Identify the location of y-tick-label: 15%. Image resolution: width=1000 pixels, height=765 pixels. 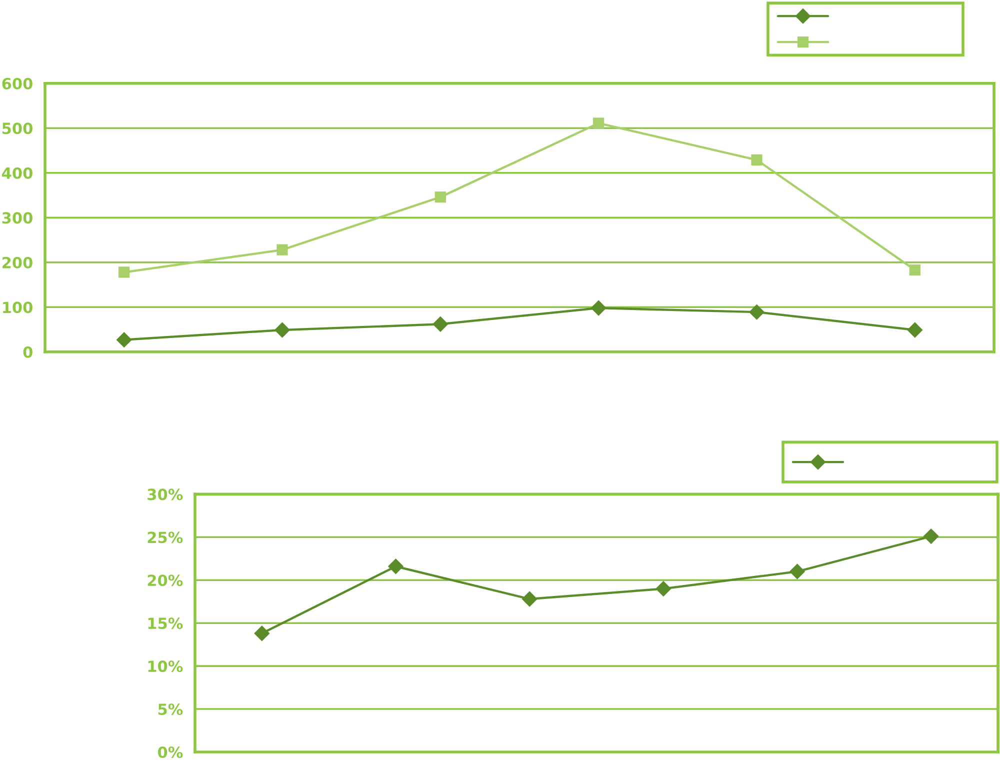
(165, 624).